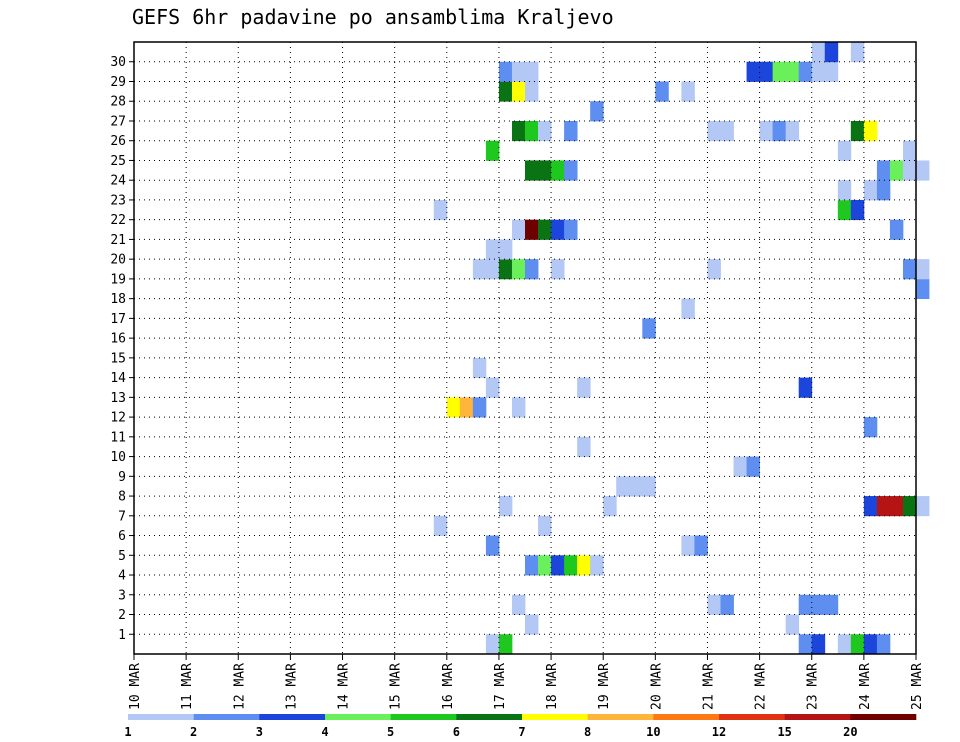  What do you see at coordinates (118, 457) in the screenshot?
I see `y-tick-label: 10` at bounding box center [118, 457].